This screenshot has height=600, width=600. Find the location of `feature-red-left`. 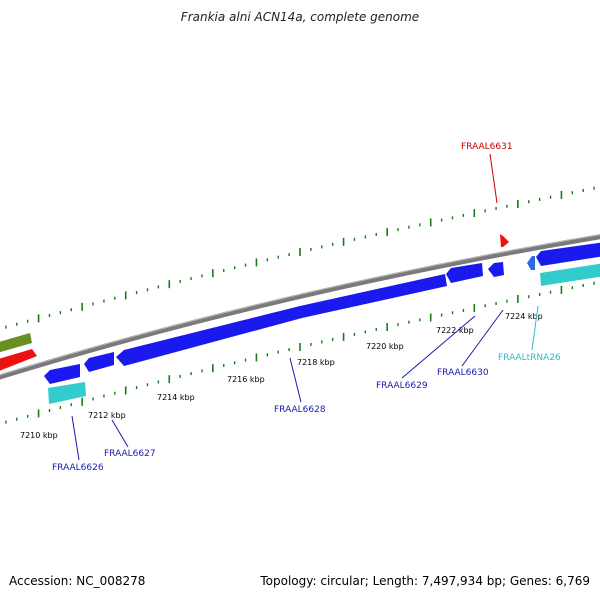

feature-red-left is located at coordinates (18, 360).